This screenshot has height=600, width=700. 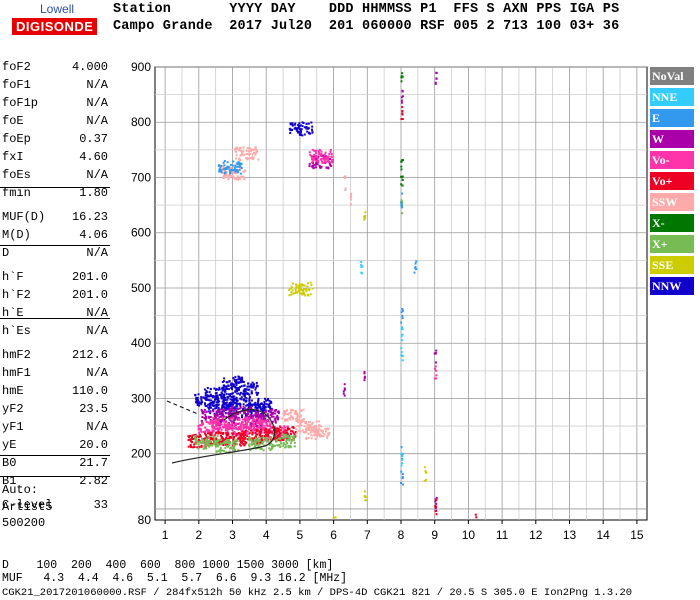 What do you see at coordinates (55, 483) in the screenshot?
I see `param-row-b1: B1 2.82` at bounding box center [55, 483].